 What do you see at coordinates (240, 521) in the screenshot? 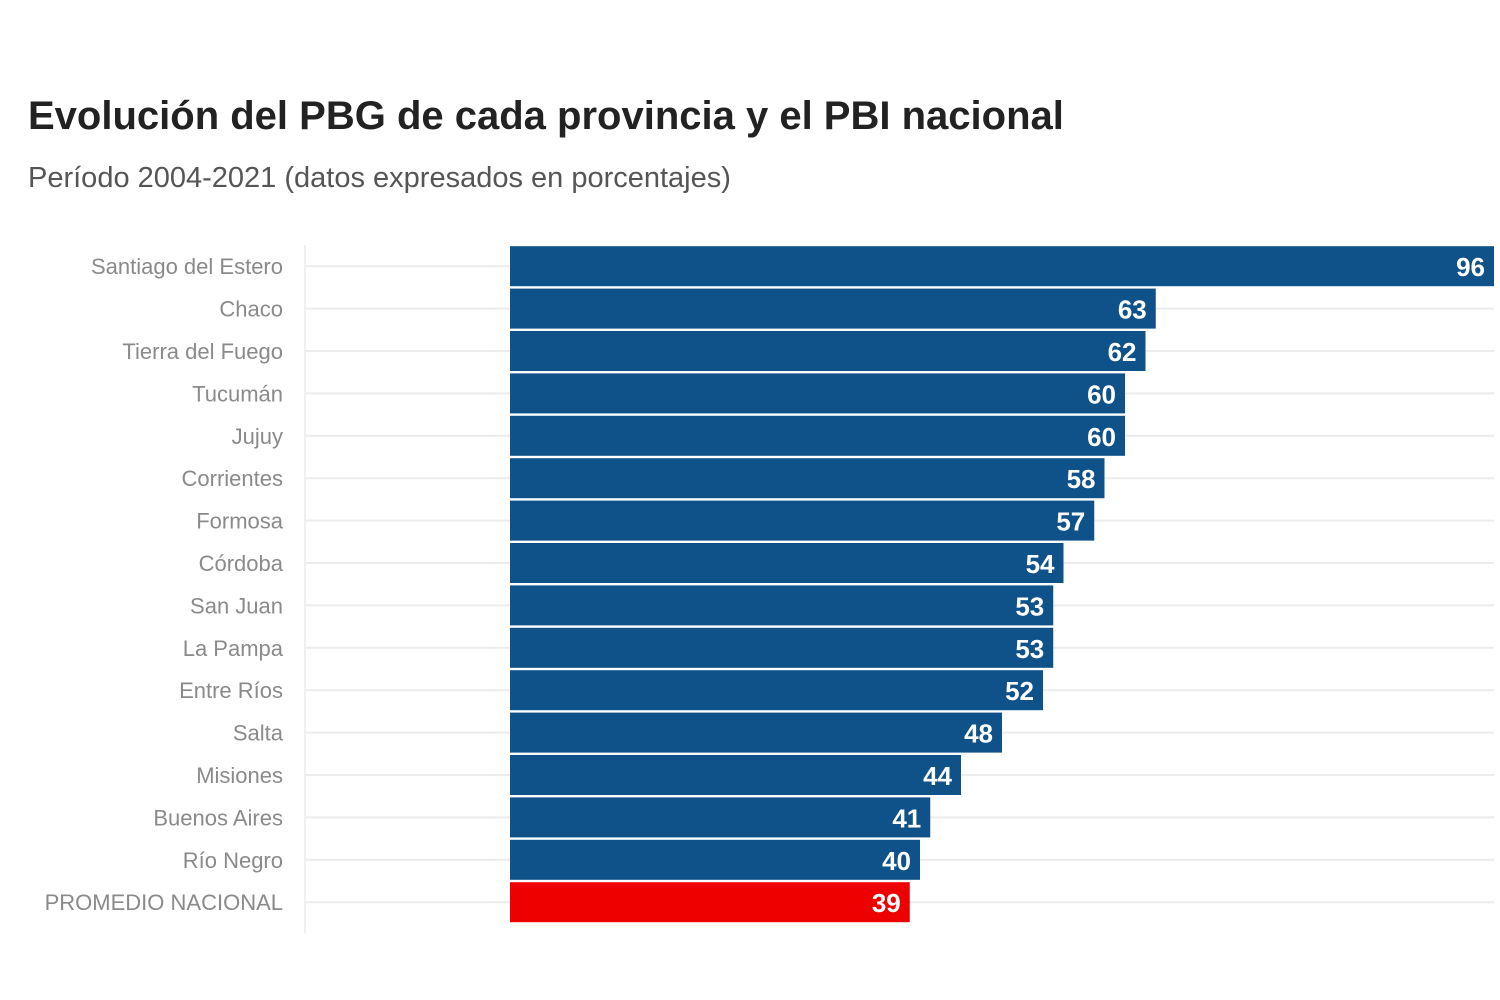
I see `category-label: Formosa` at bounding box center [240, 521].